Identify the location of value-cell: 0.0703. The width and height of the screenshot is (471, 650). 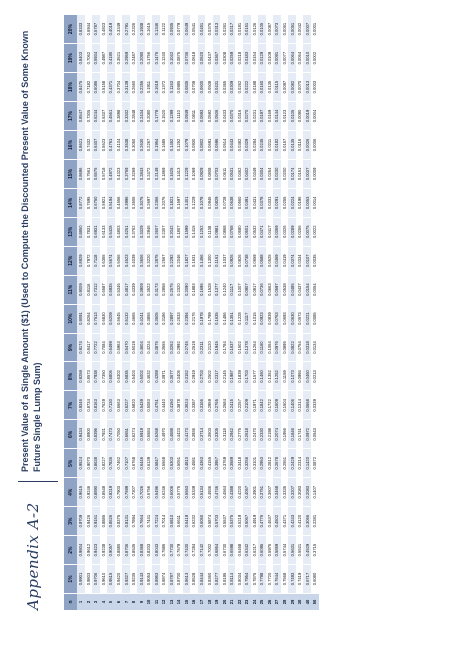
(216, 174).